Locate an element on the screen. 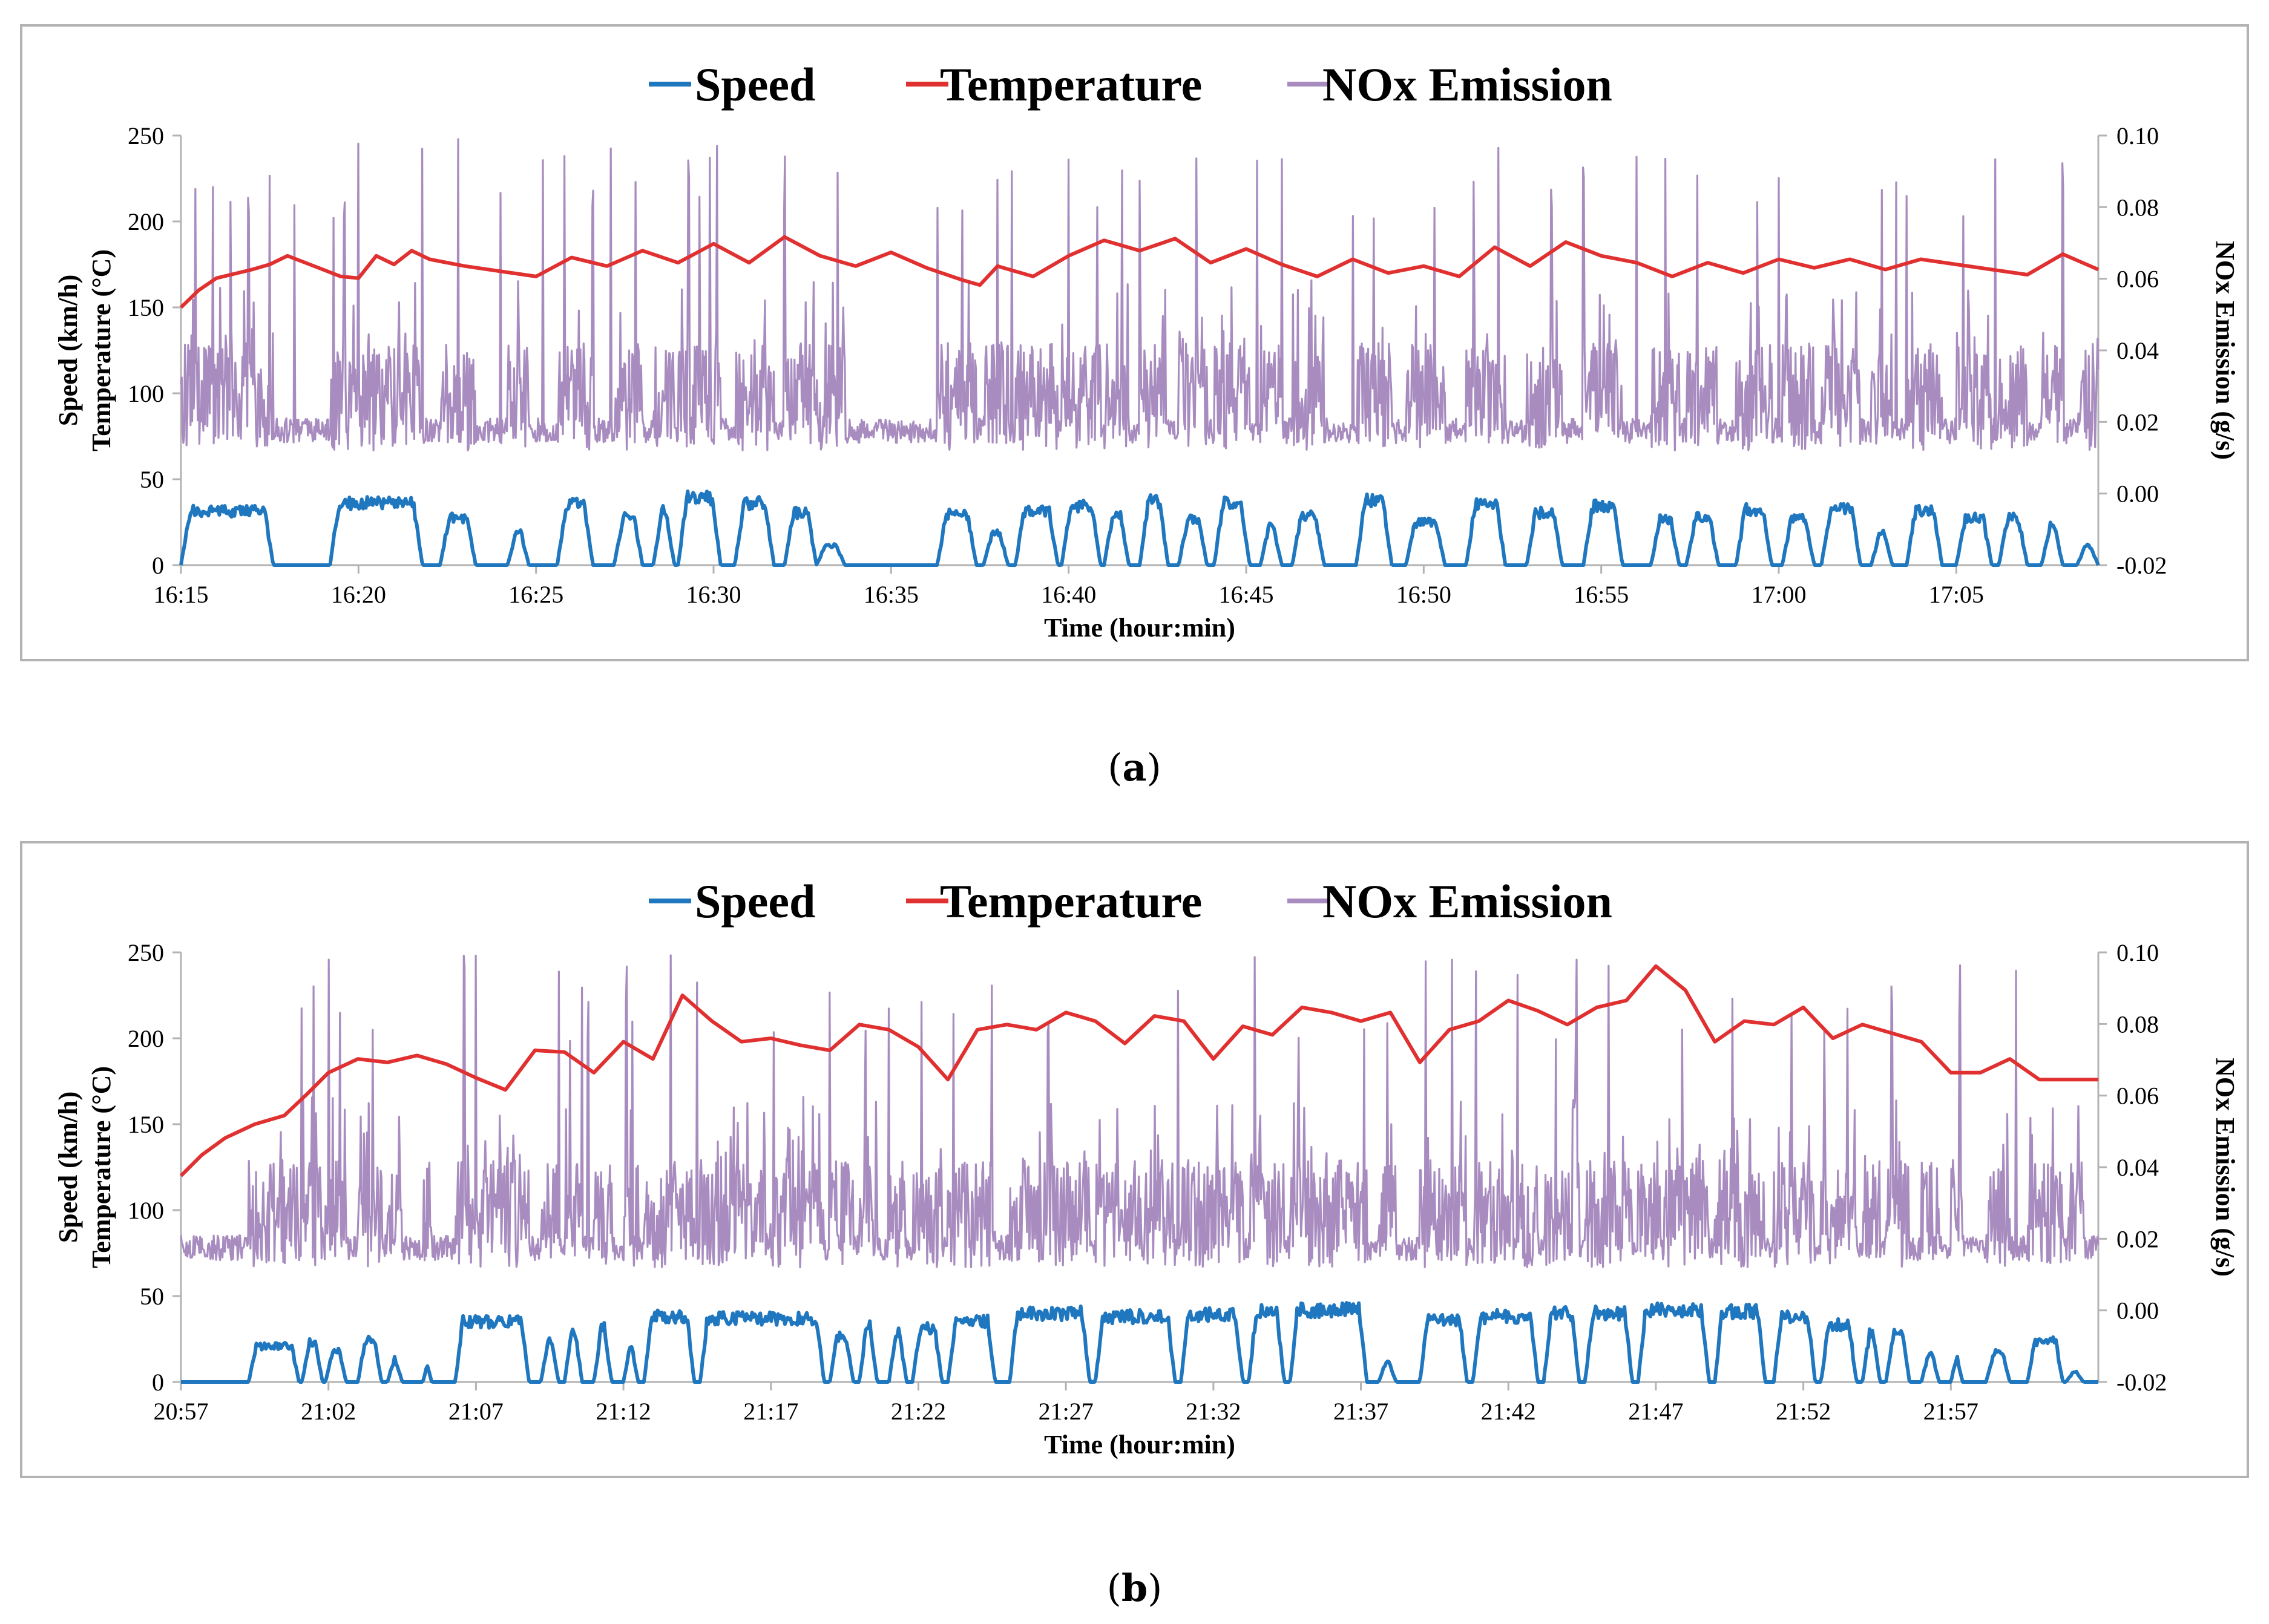 Image resolution: width=2269 pixels, height=1624 pixels. chart-a-y2tick-label: 0.00 is located at coordinates (2137, 494).